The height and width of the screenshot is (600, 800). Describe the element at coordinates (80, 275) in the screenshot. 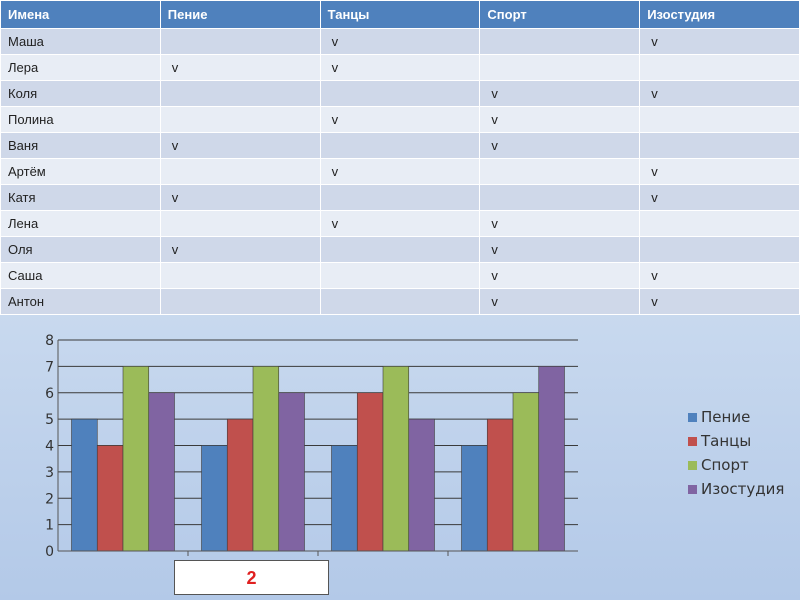

I see `cell-name: Саша` at that location.